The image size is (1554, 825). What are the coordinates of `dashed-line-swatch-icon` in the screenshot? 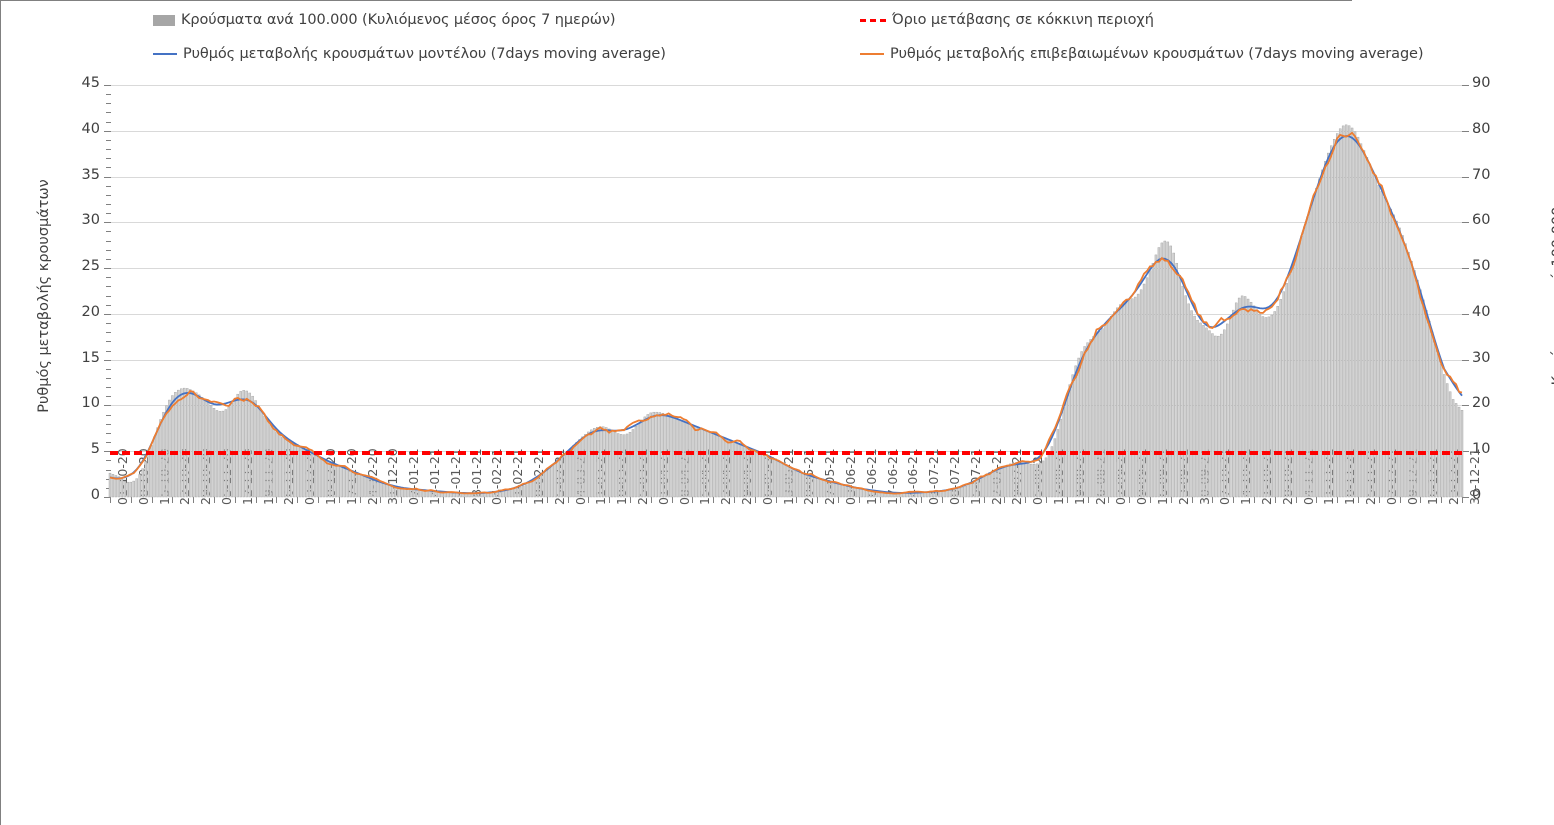 It's located at (873, 20).